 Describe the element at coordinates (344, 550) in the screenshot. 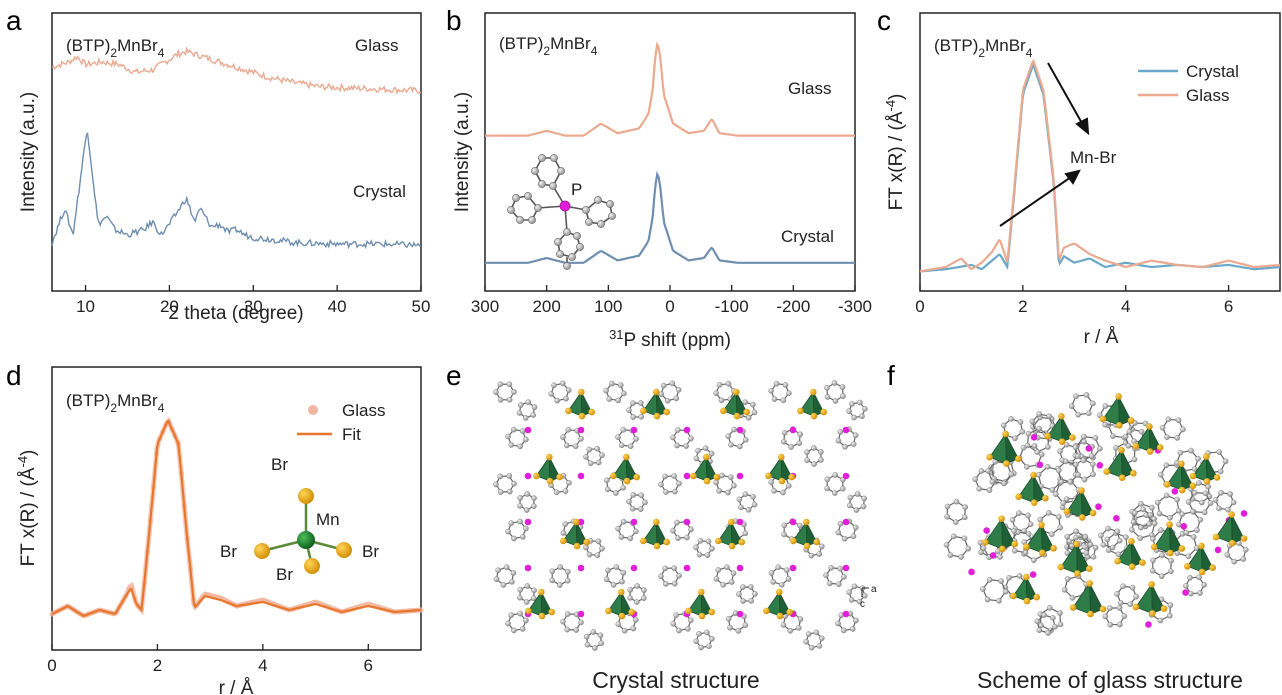

I see `bromine-atom-right` at that location.